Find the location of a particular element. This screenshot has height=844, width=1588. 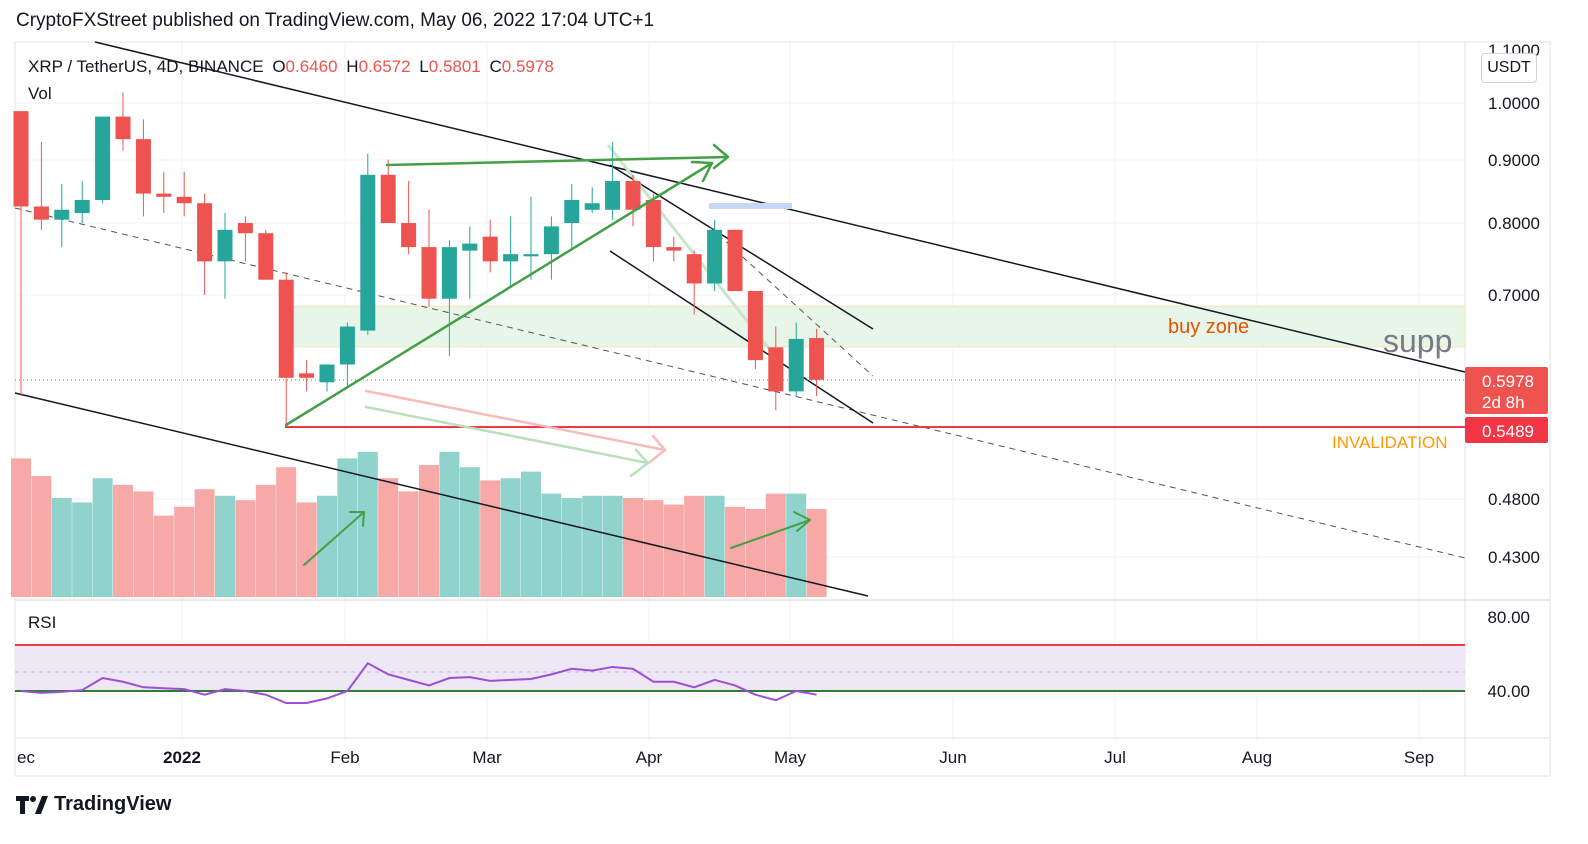

tradingview-brand: TradingView is located at coordinates (113, 804).